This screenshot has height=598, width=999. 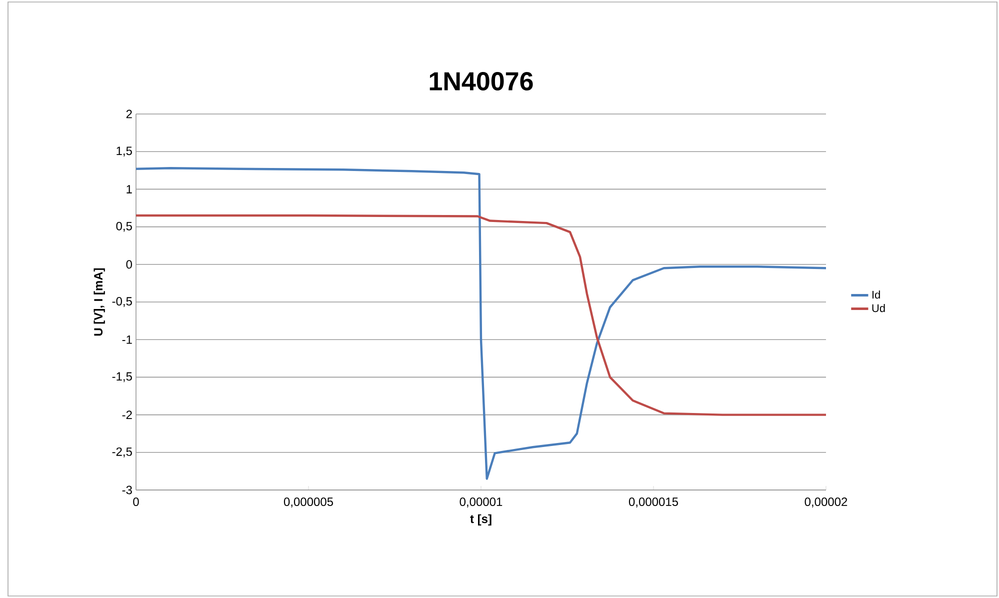 I want to click on x-tick-label: 0,000005, so click(x=309, y=503).